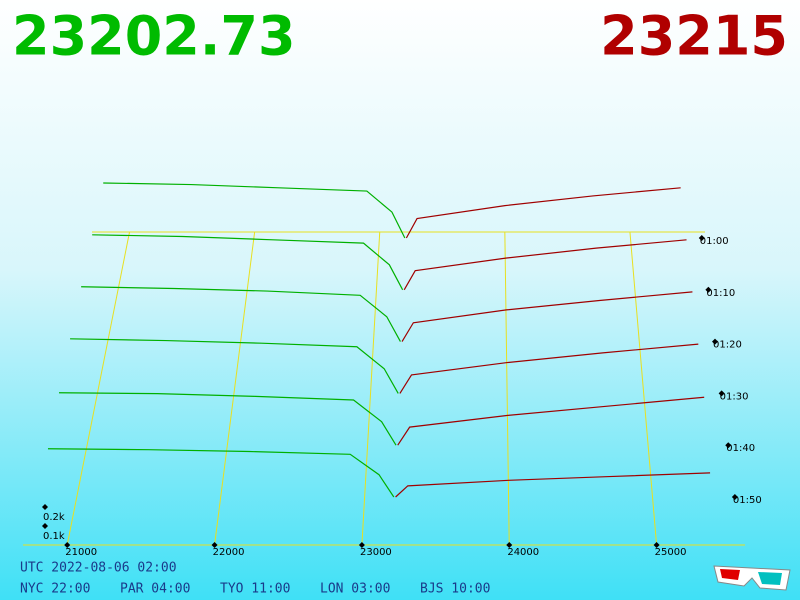 The width and height of the screenshot is (800, 600). I want to click on x-tick-label: 25000, so click(671, 552).